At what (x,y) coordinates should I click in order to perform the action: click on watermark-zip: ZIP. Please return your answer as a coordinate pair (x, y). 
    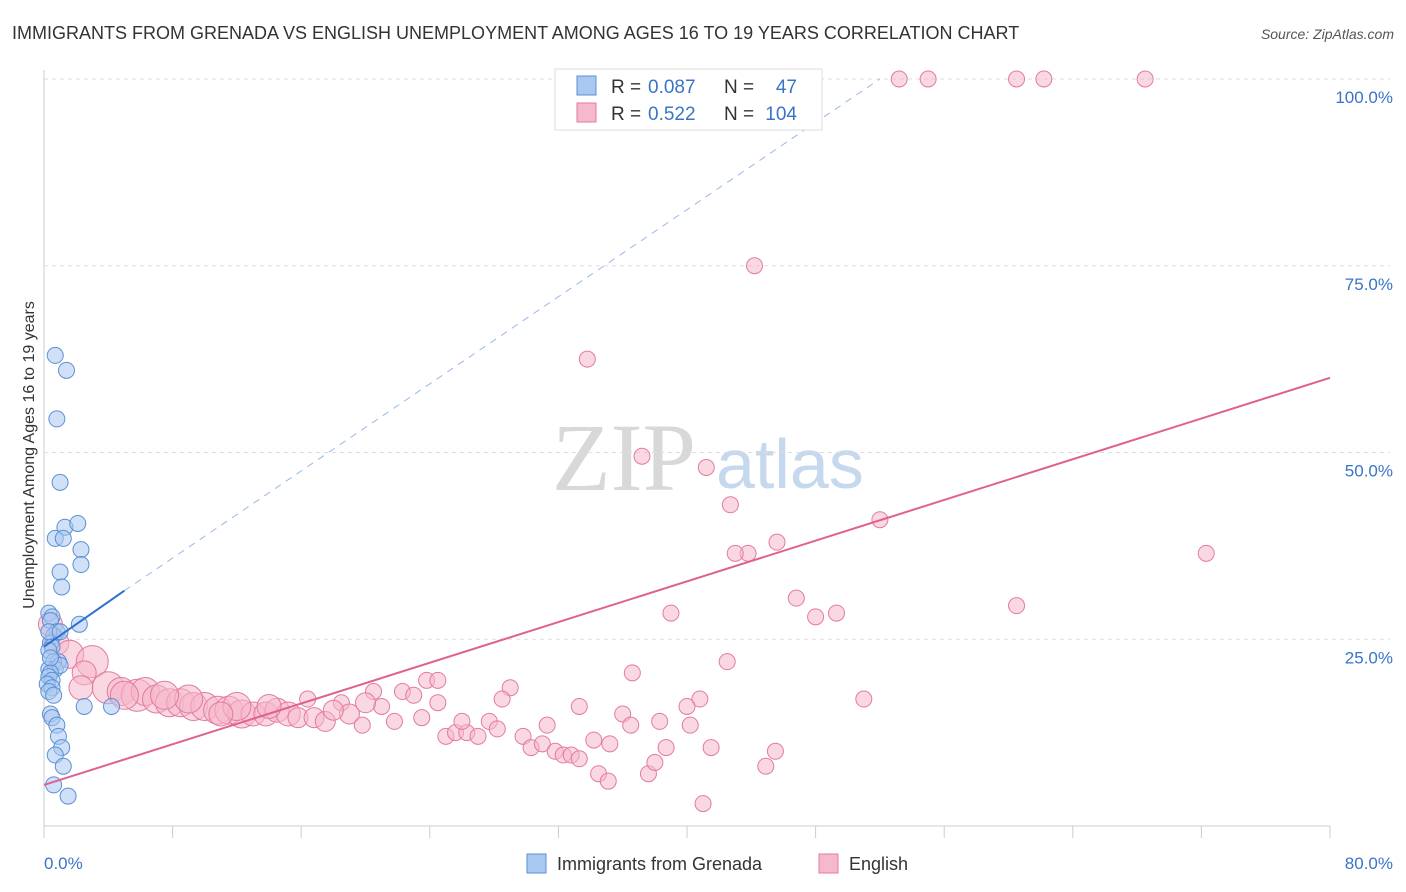
    Looking at the image, I should click on (624, 457).